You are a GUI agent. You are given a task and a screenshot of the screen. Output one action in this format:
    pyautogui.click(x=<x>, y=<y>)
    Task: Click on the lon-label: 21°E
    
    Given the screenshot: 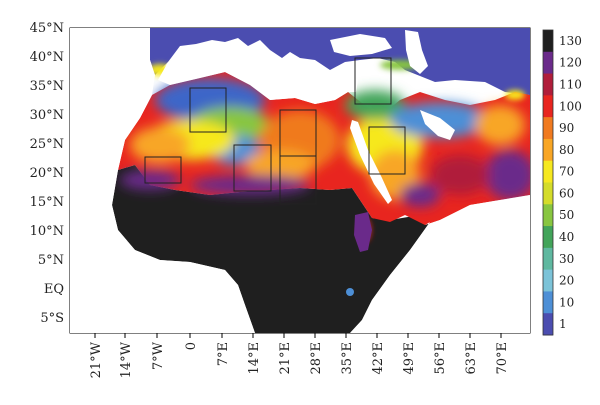 What is the action you would take?
    pyautogui.click(x=285, y=358)
    